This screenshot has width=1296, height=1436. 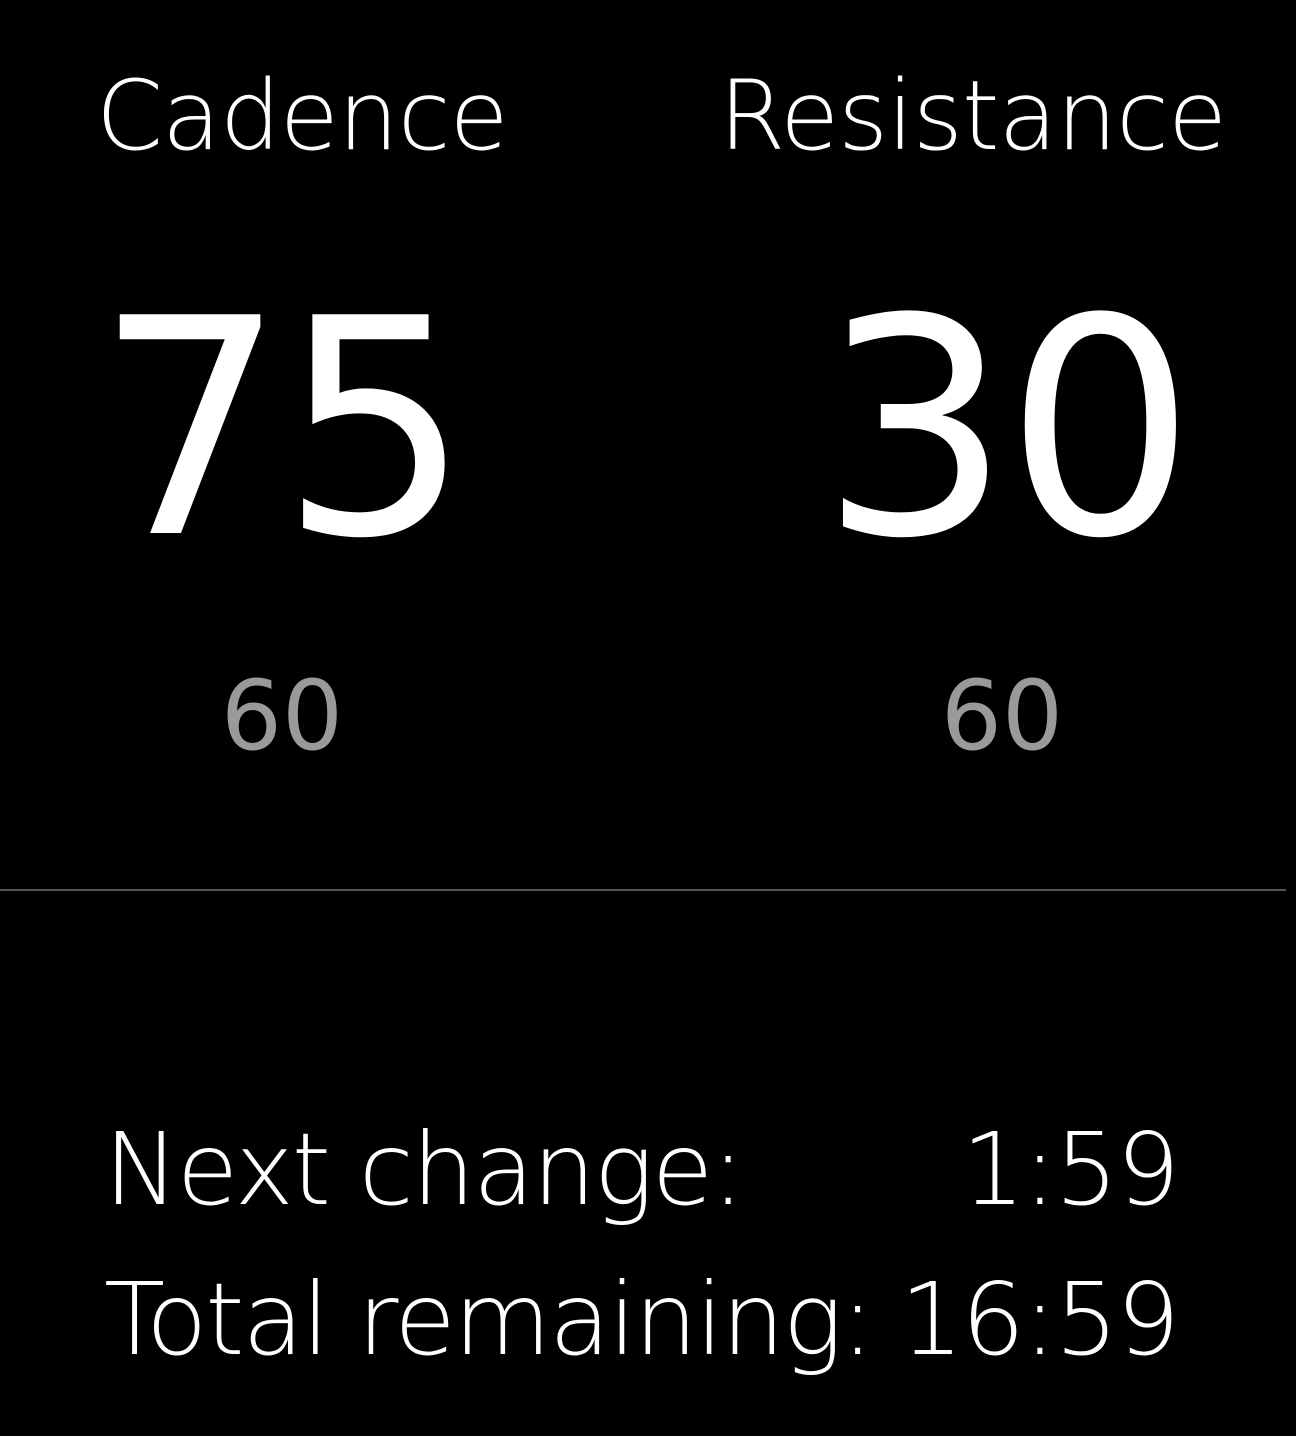 I want to click on section-divider, so click(x=643, y=890).